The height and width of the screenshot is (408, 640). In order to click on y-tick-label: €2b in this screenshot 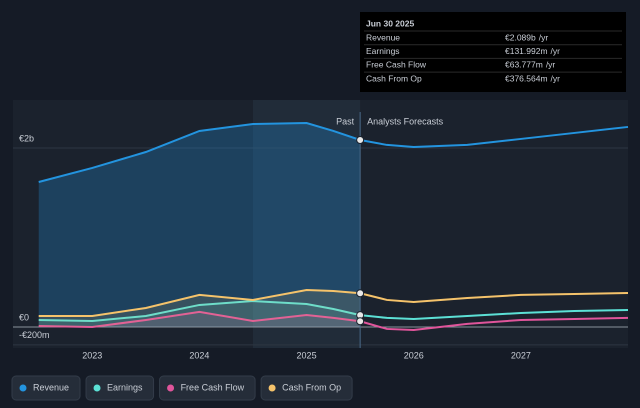, I will do `click(26, 138)`.